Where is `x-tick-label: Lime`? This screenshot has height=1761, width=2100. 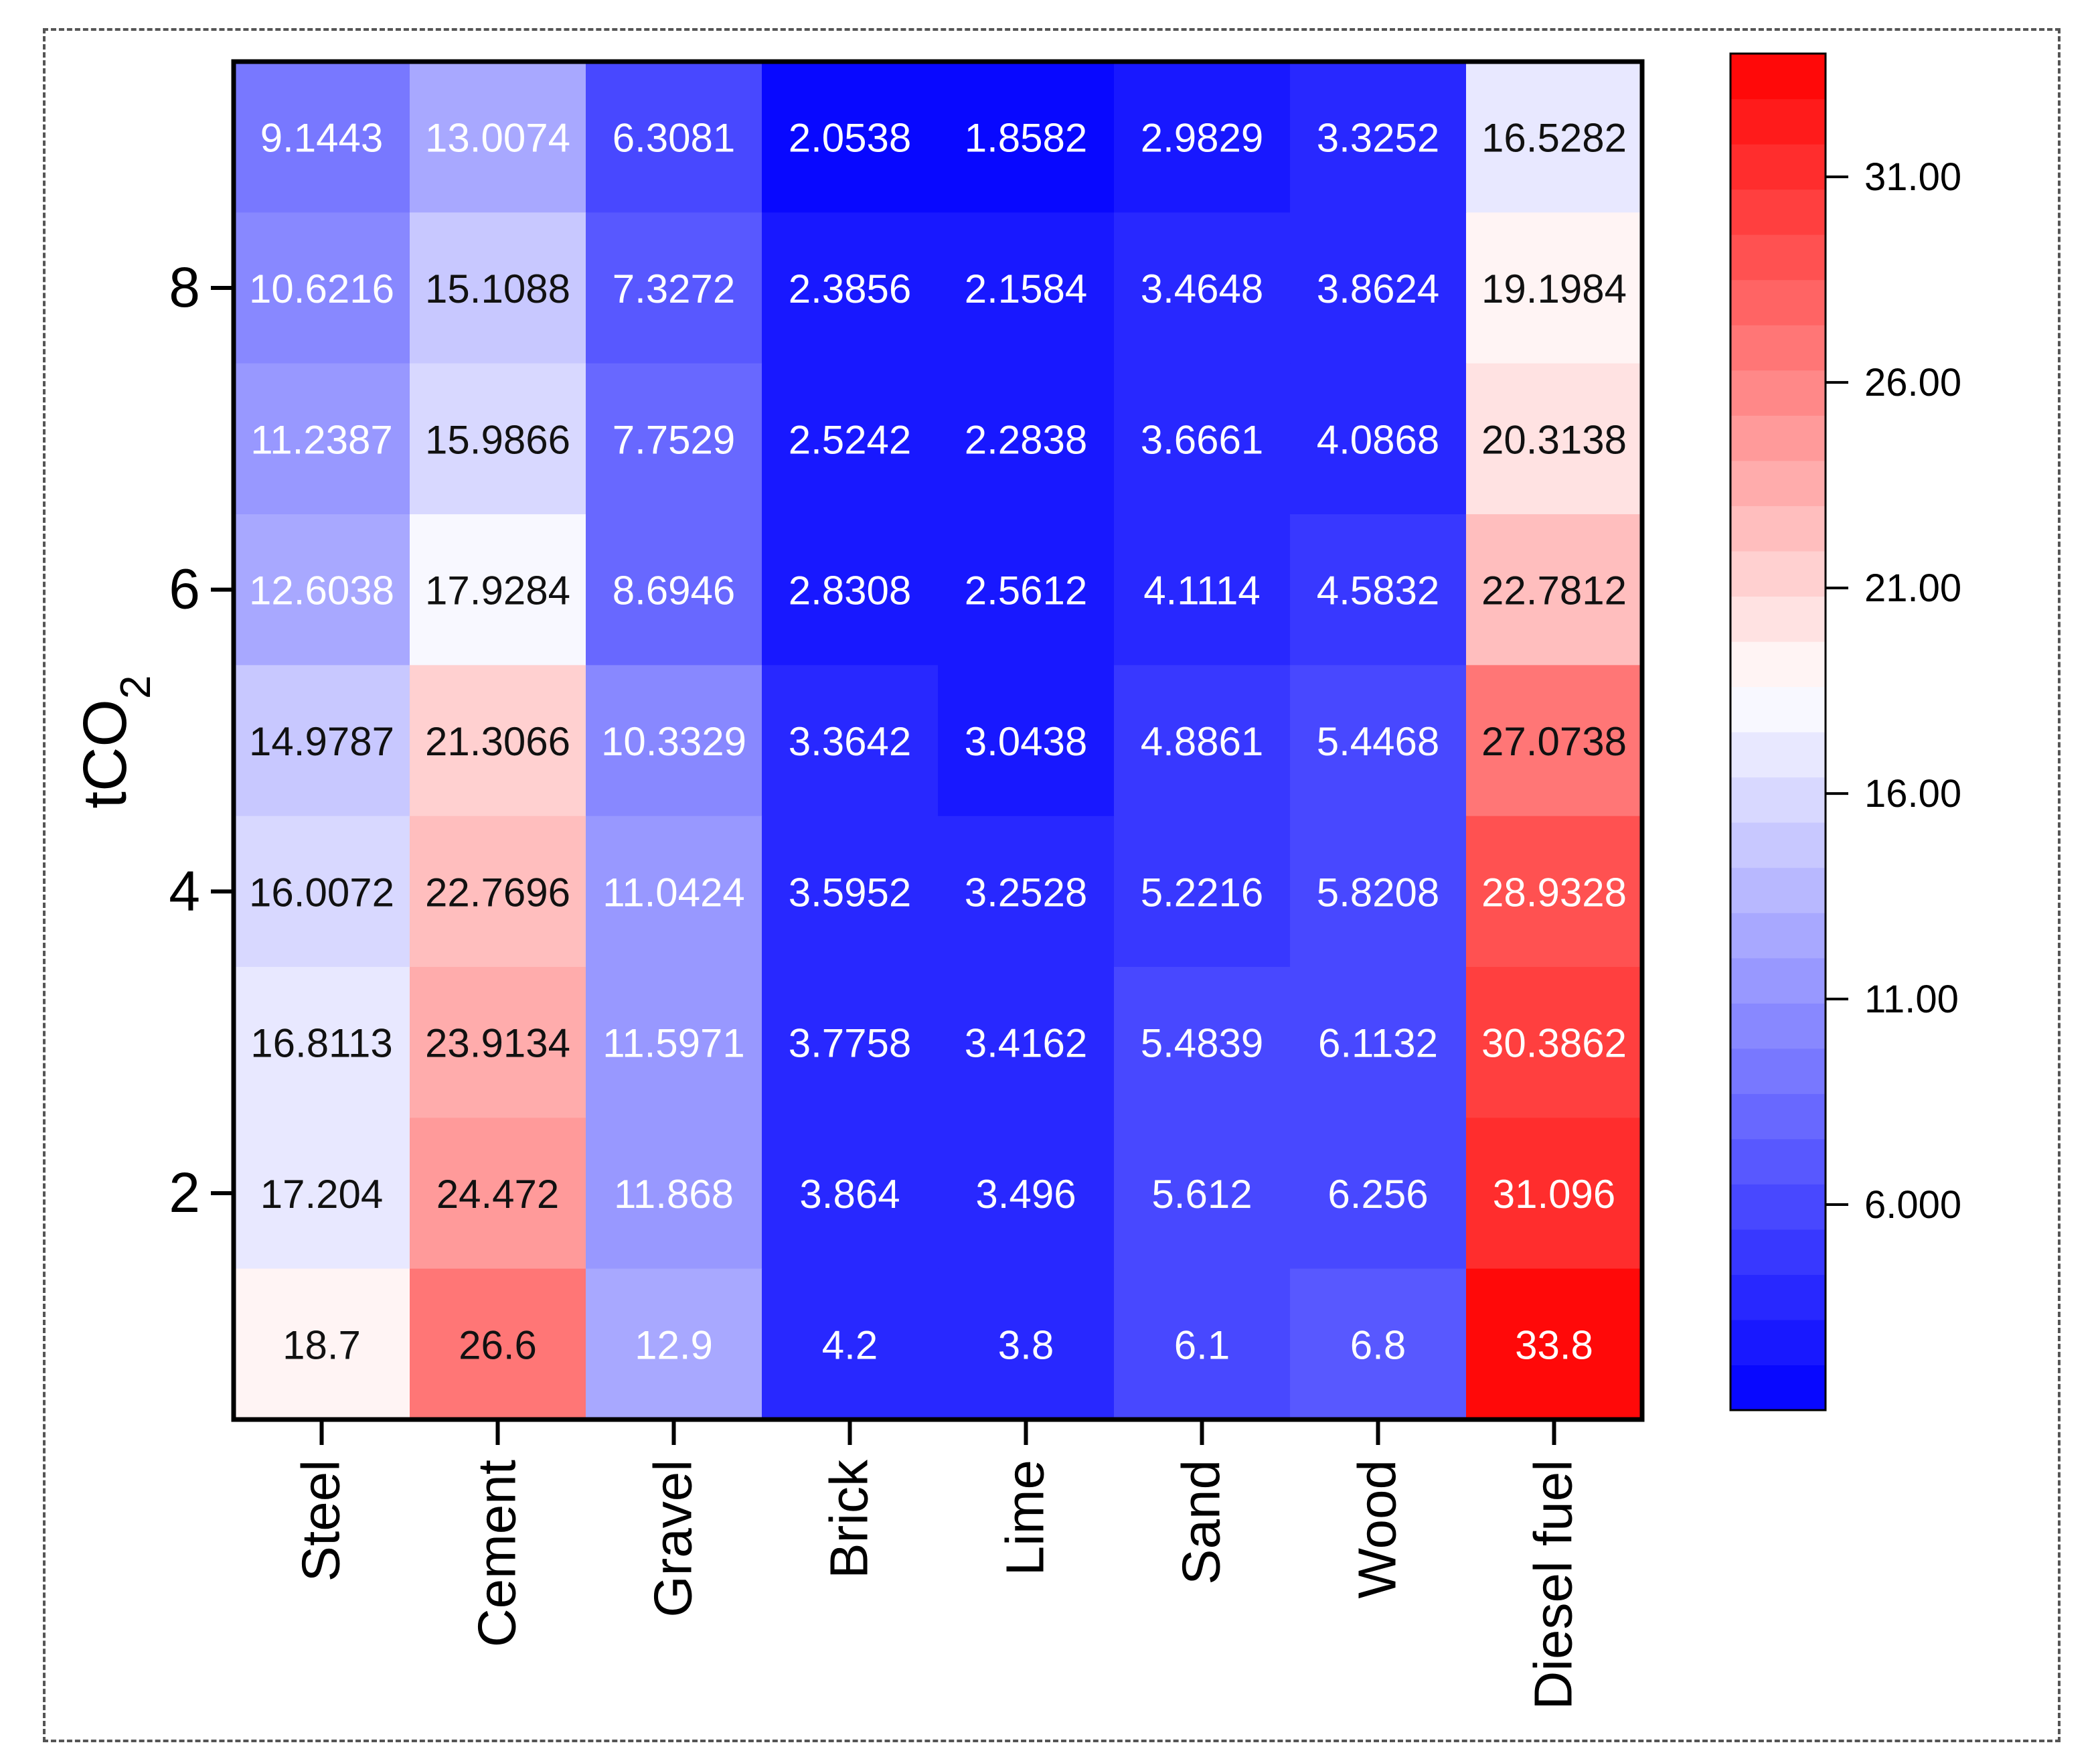 x-tick-label: Lime is located at coordinates (1025, 1518).